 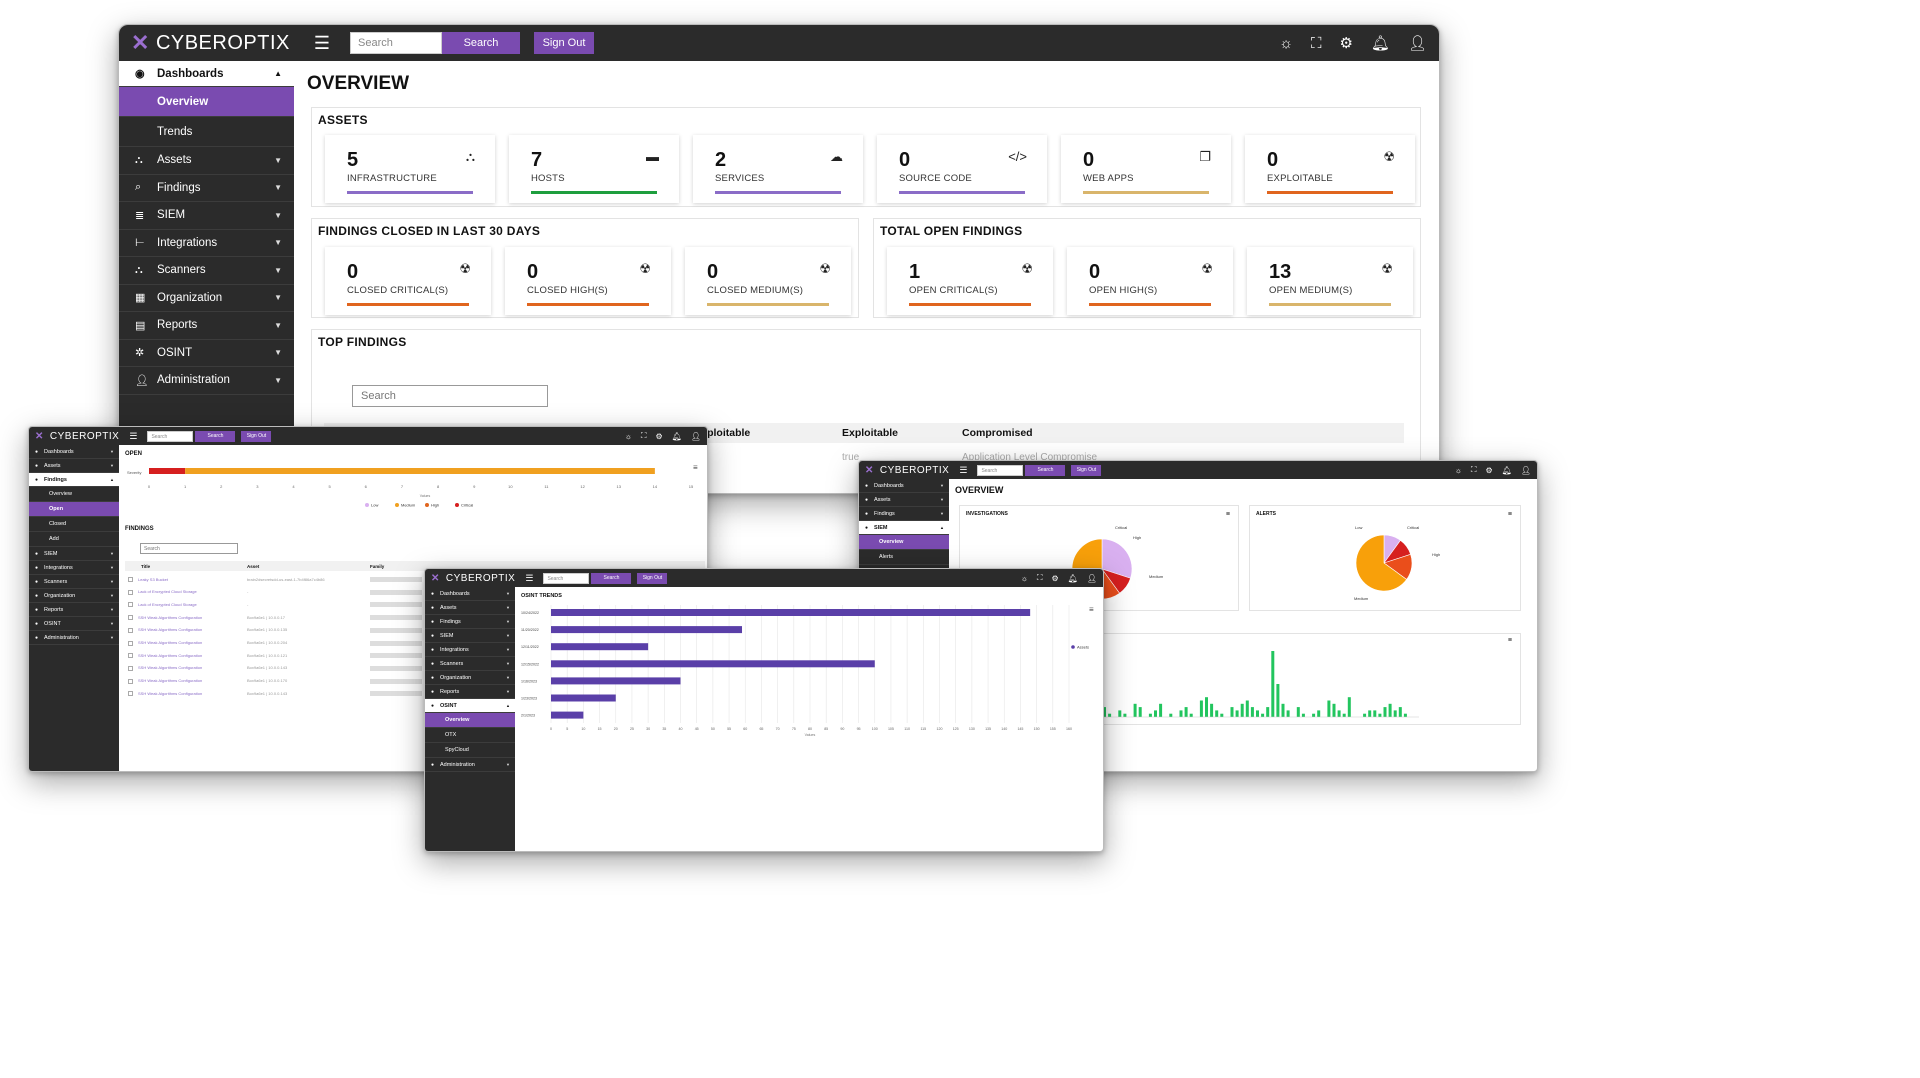 I want to click on stat-card: 5 INFRASTRUCTURE ⛬, so click(x=410, y=169).